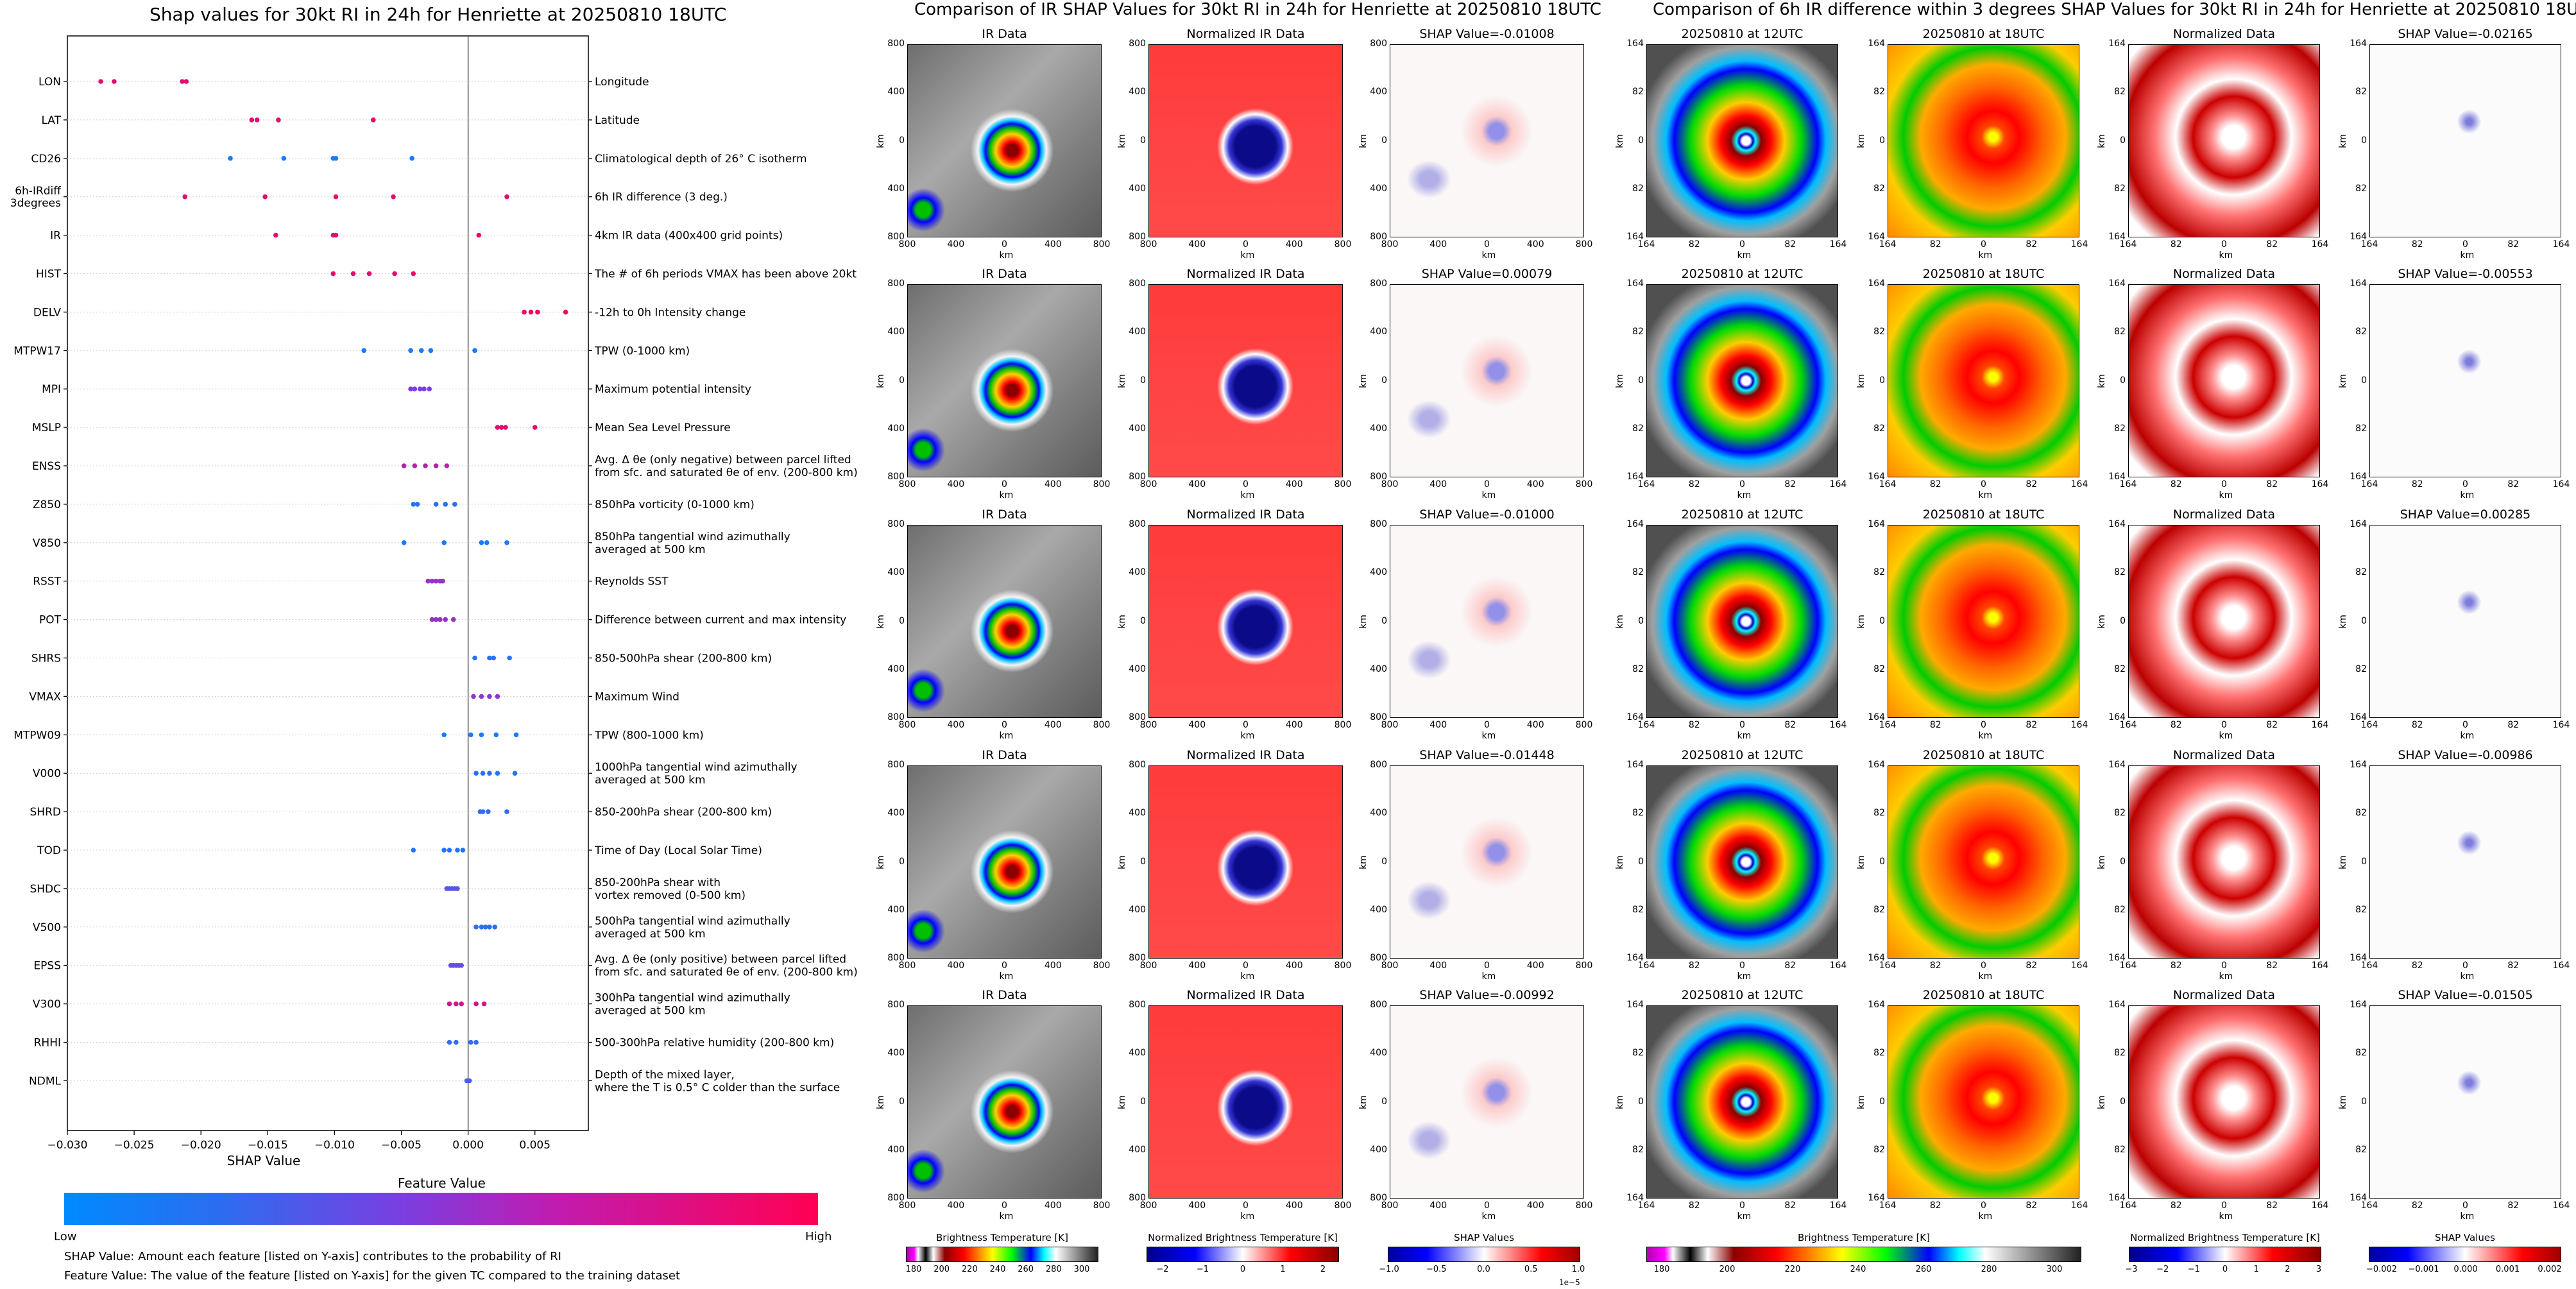 This screenshot has width=2576, height=1289. I want to click on panel-title: Normalized Data, so click(2224, 995).